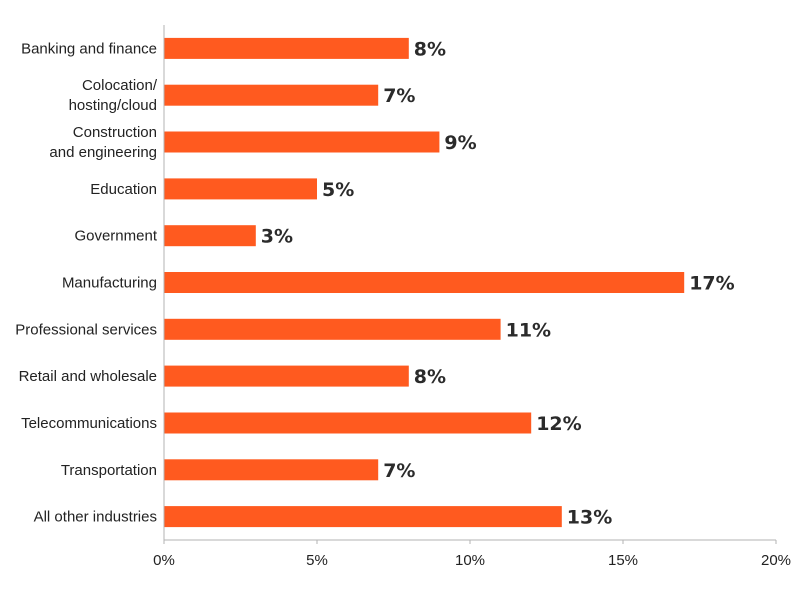 The height and width of the screenshot is (600, 800). What do you see at coordinates (399, 471) in the screenshot?
I see `value-label-10: 7%` at bounding box center [399, 471].